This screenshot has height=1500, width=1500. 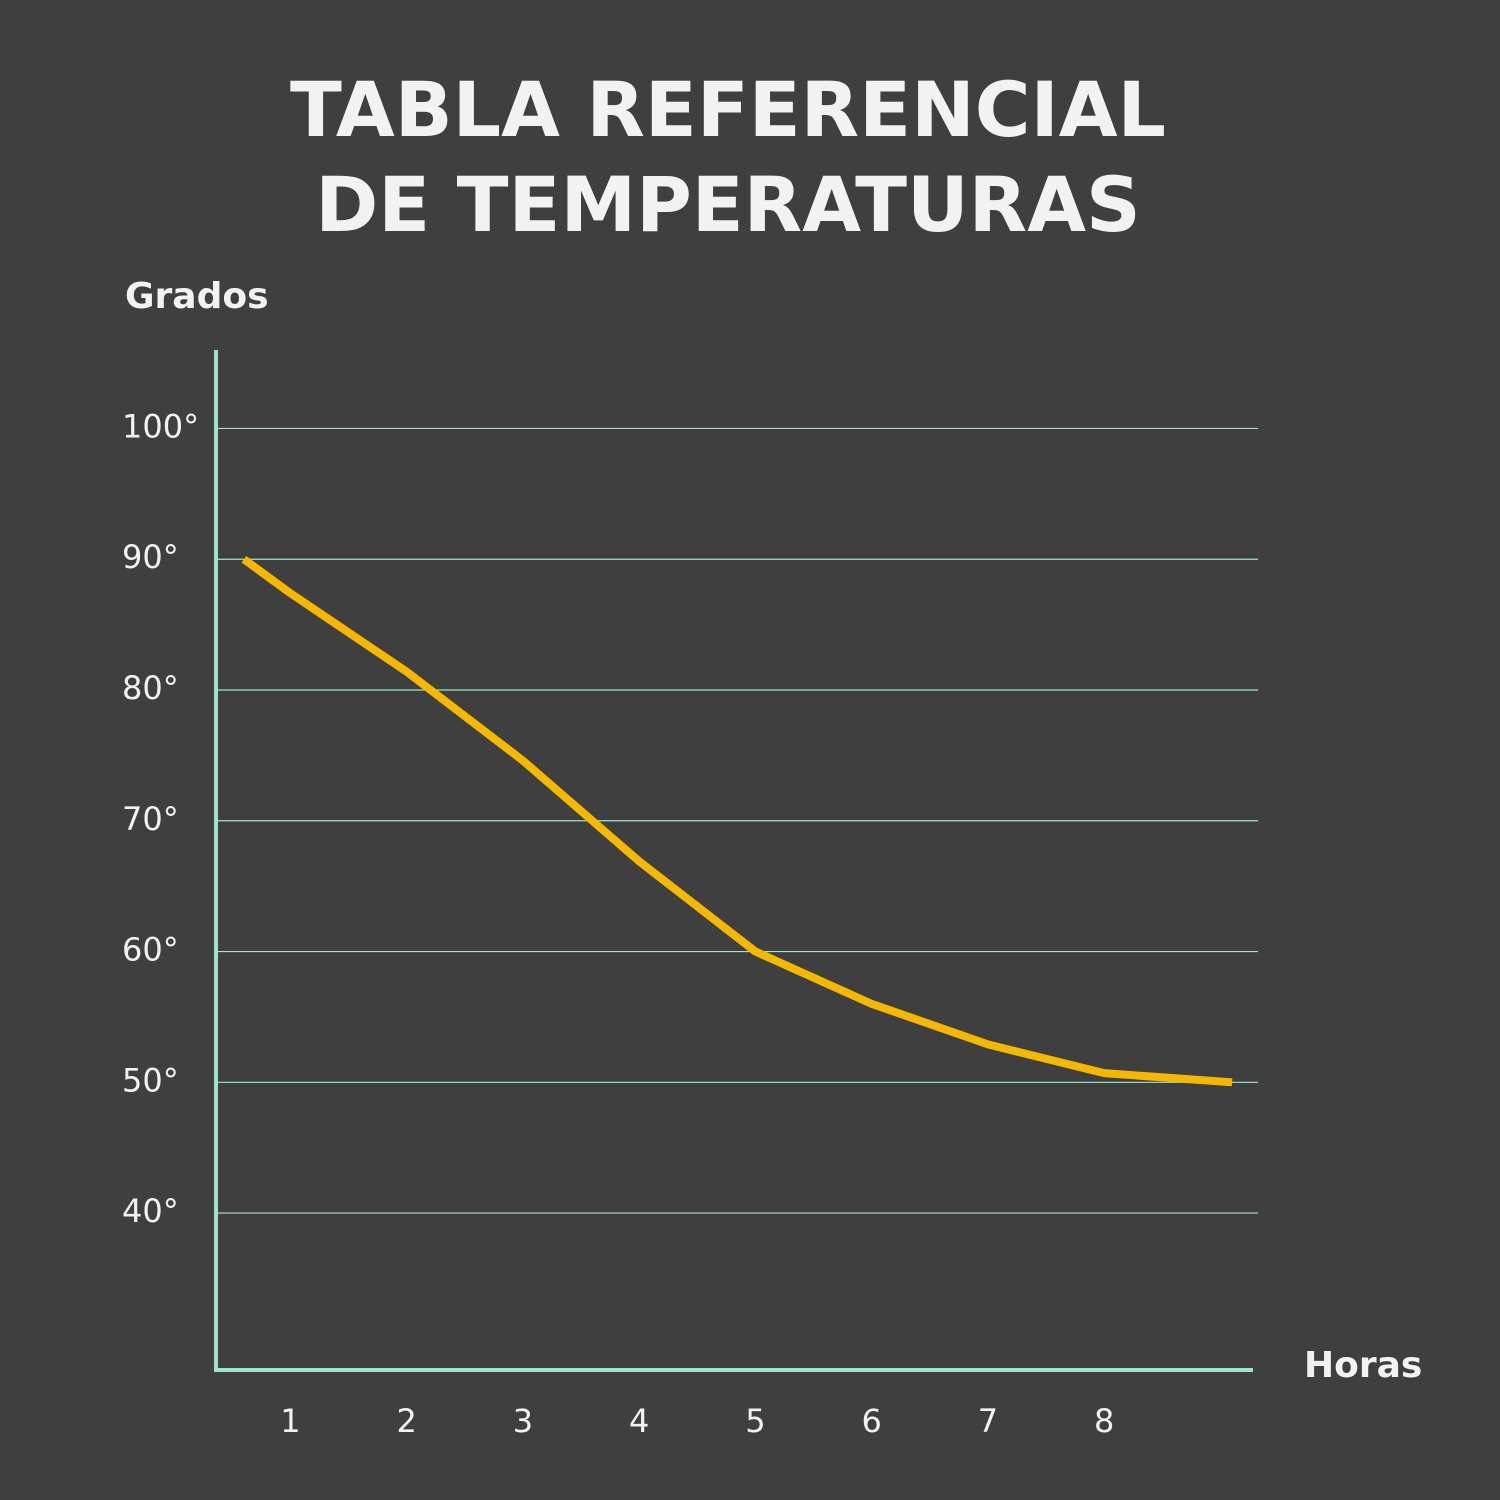 I want to click on y-tick-label: 90°, so click(x=150, y=557).